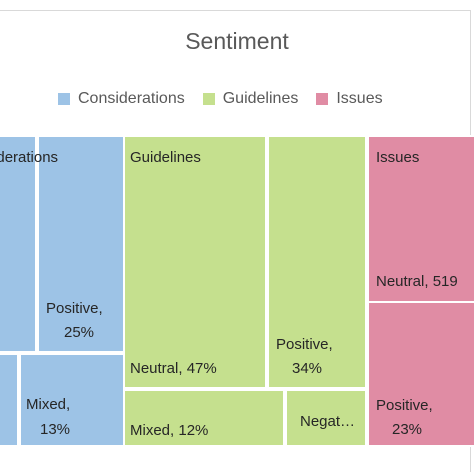 This screenshot has height=474, width=474. Describe the element at coordinates (322, 99) in the screenshot. I see `legend-swatch-issues` at that location.